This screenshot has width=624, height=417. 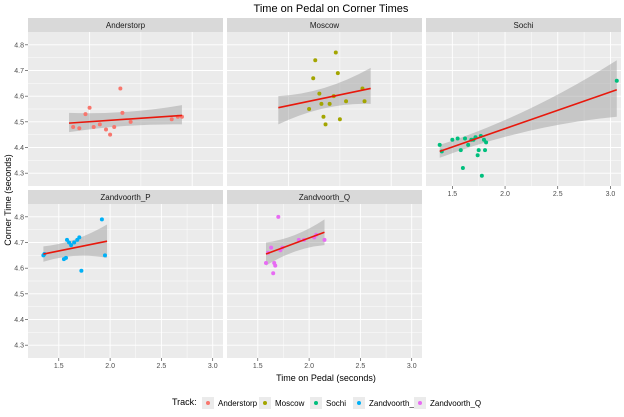 I want to click on facet-sochi: Sochi 1.5 2.0 2.5 3.0, so click(x=523, y=108).